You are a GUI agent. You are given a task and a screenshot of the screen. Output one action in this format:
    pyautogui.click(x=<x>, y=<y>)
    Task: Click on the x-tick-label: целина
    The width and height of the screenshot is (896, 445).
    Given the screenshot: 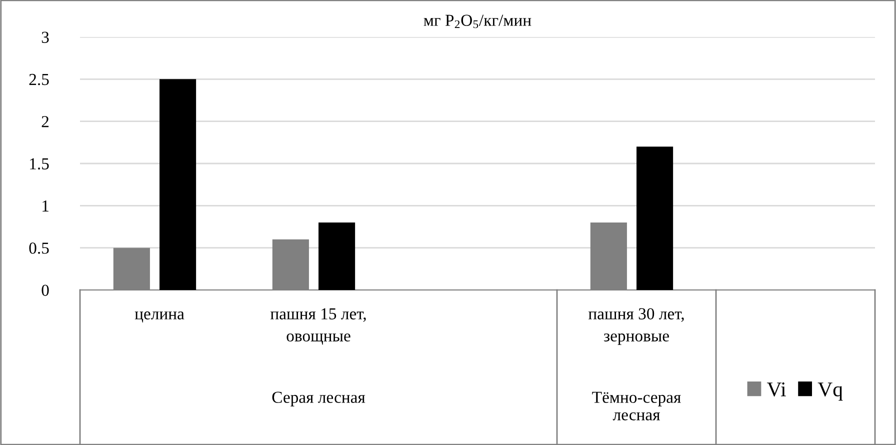 What is the action you would take?
    pyautogui.click(x=159, y=316)
    